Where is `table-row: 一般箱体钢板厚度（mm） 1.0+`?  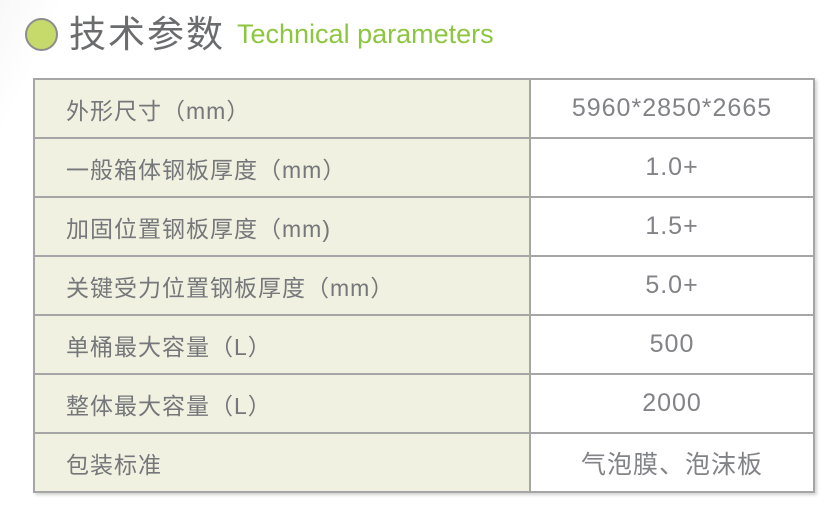 table-row: 一般箱体钢板厚度（mm） 1.0+ is located at coordinates (424, 166).